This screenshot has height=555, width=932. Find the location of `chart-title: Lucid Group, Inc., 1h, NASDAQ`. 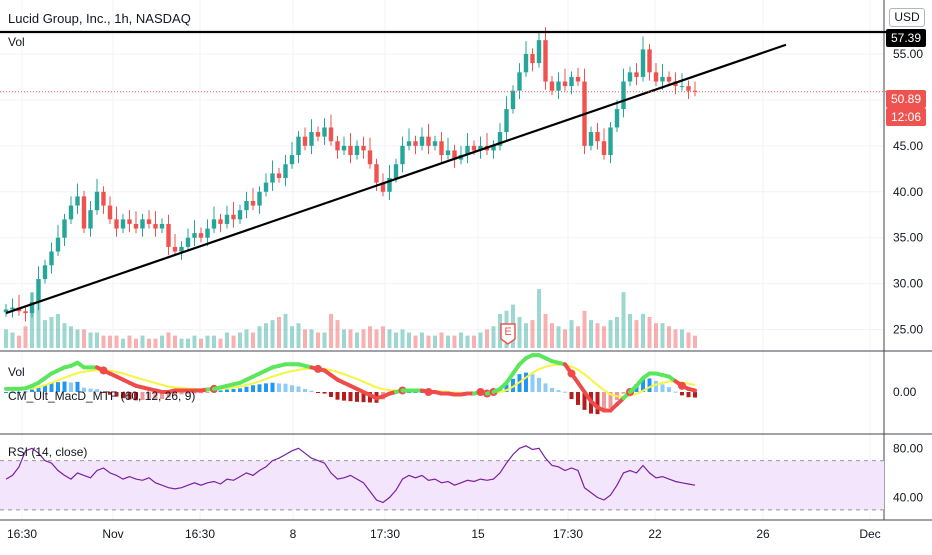

chart-title: Lucid Group, Inc., 1h, NASDAQ is located at coordinates (99, 18).